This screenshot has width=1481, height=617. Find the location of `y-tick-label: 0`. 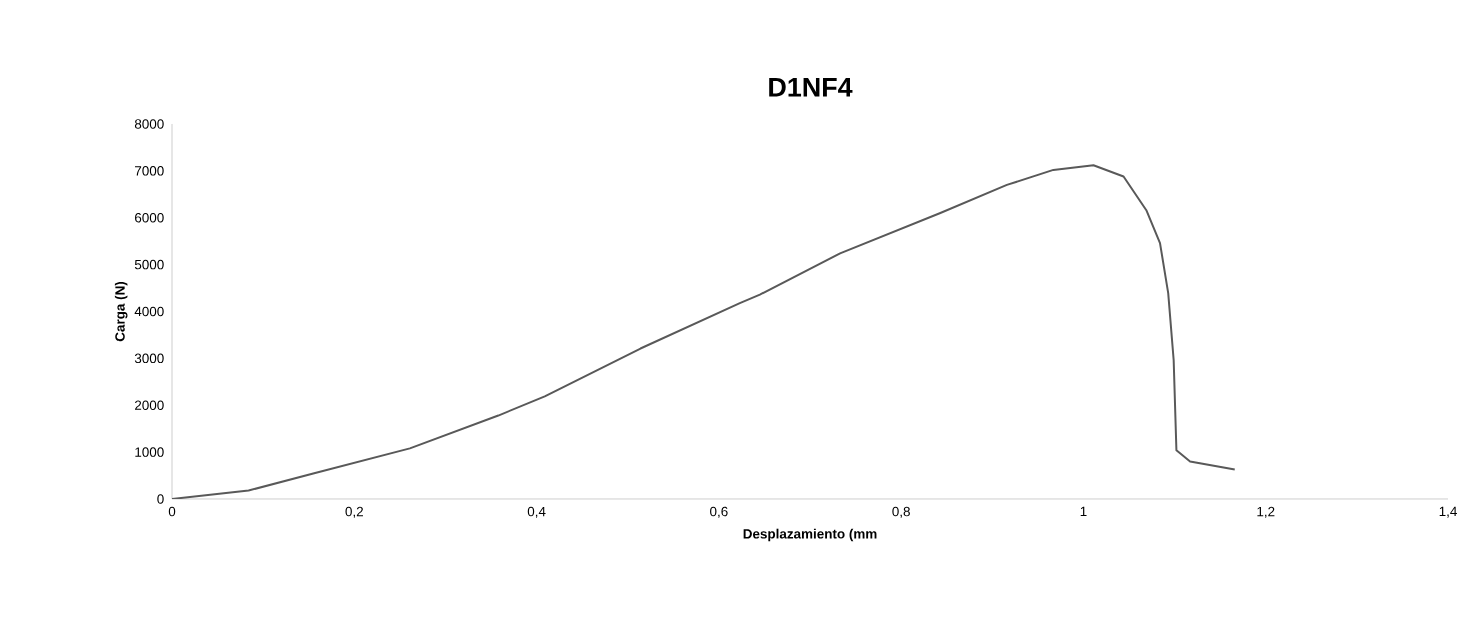

y-tick-label: 0 is located at coordinates (160, 499).